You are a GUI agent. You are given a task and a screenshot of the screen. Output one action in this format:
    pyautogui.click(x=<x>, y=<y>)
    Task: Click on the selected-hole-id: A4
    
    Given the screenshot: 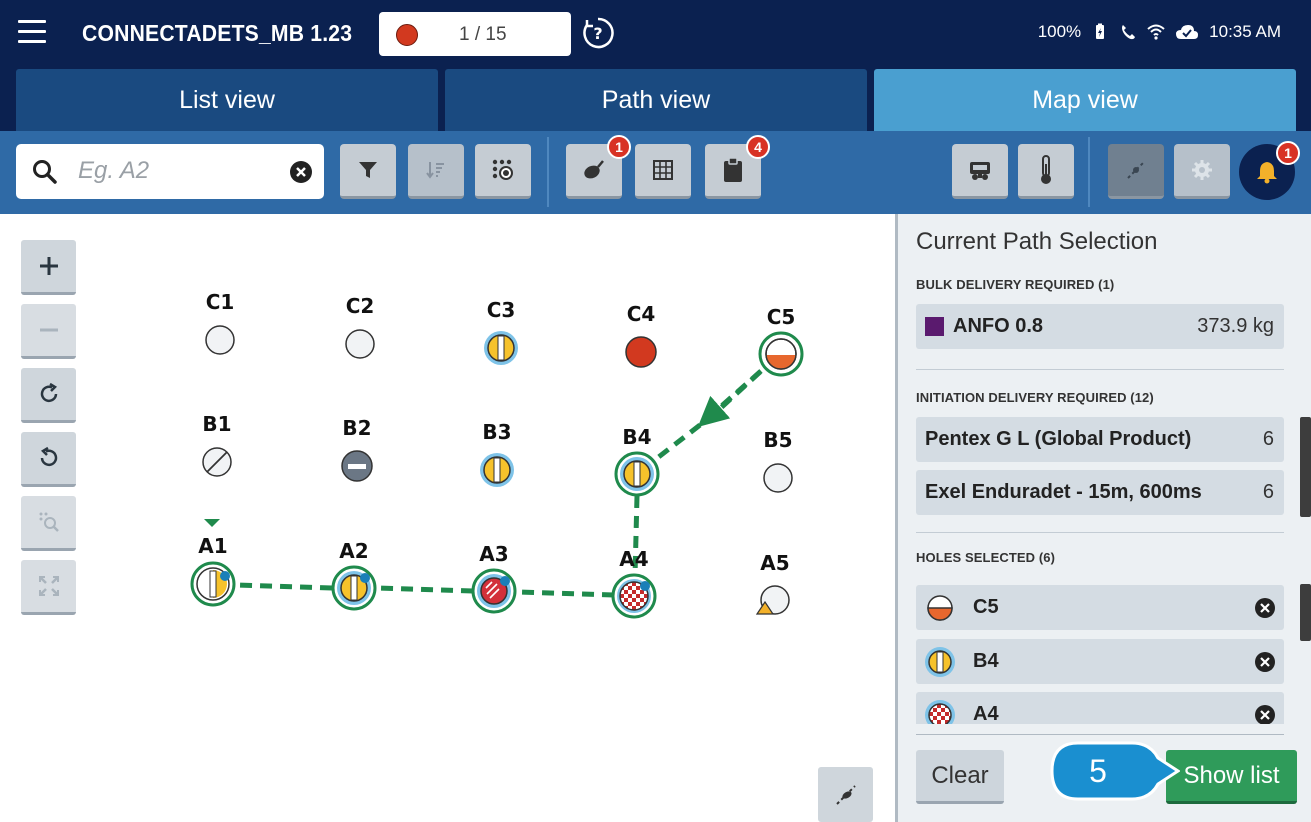 What is the action you would take?
    pyautogui.click(x=986, y=713)
    